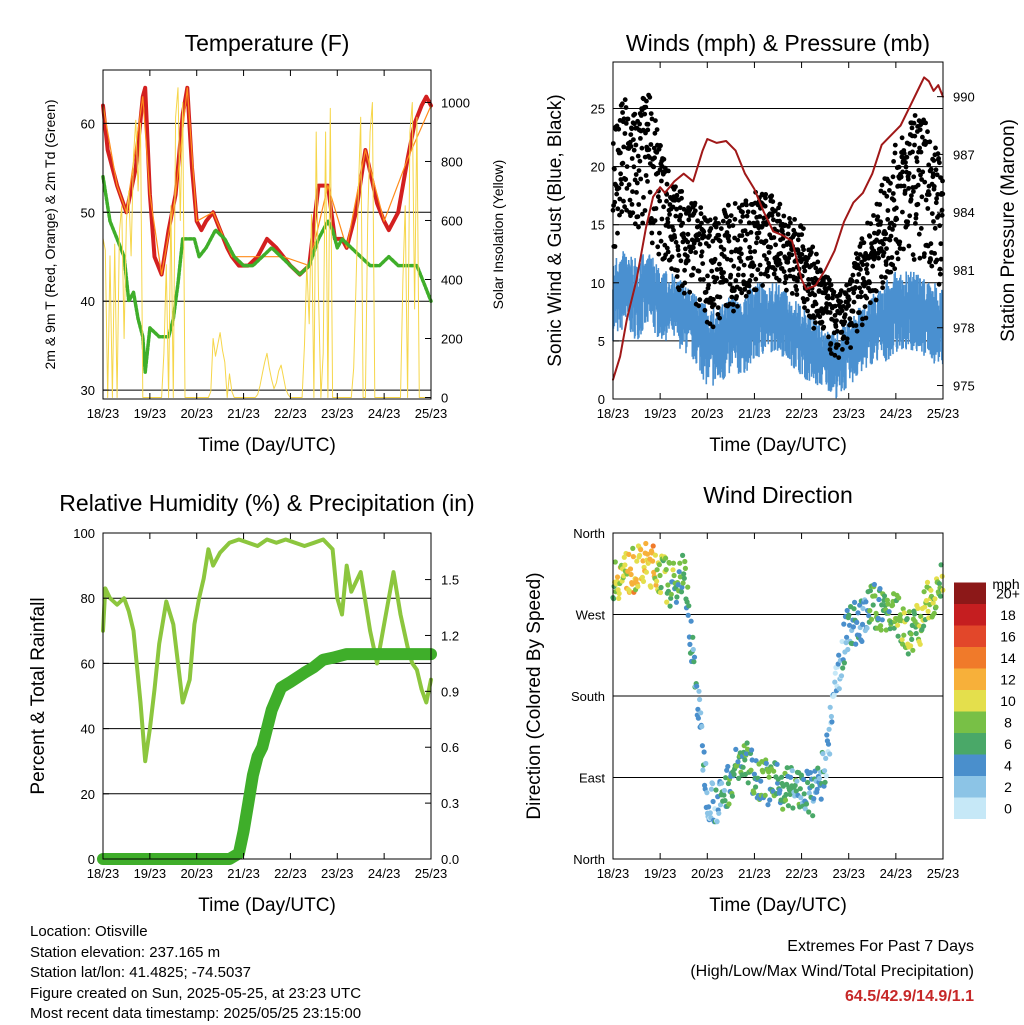 Image resolution: width=1024 pixels, height=1025 pixels. I want to click on extremes-title: Extremes For Past 7 Days, so click(880, 946).